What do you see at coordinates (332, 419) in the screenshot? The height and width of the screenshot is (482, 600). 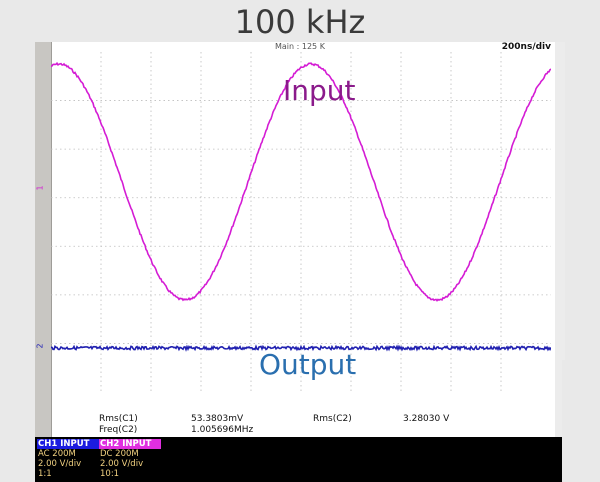 I see `rms-c2-label: Rms(C2)` at bounding box center [332, 419].